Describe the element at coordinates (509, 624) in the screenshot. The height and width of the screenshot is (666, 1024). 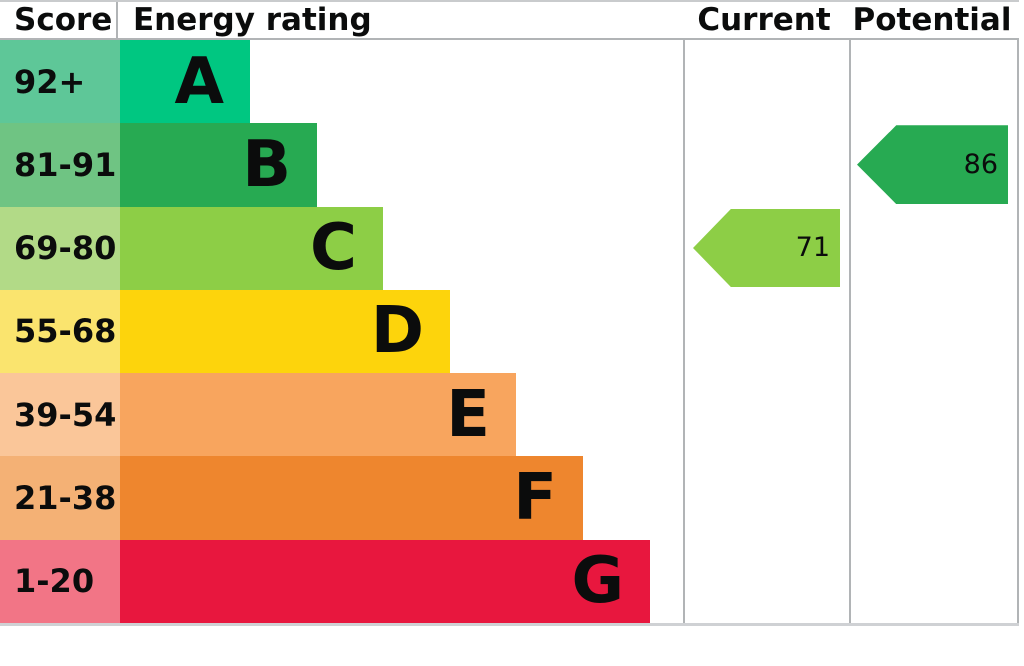
I see `table-bottom-border` at that location.